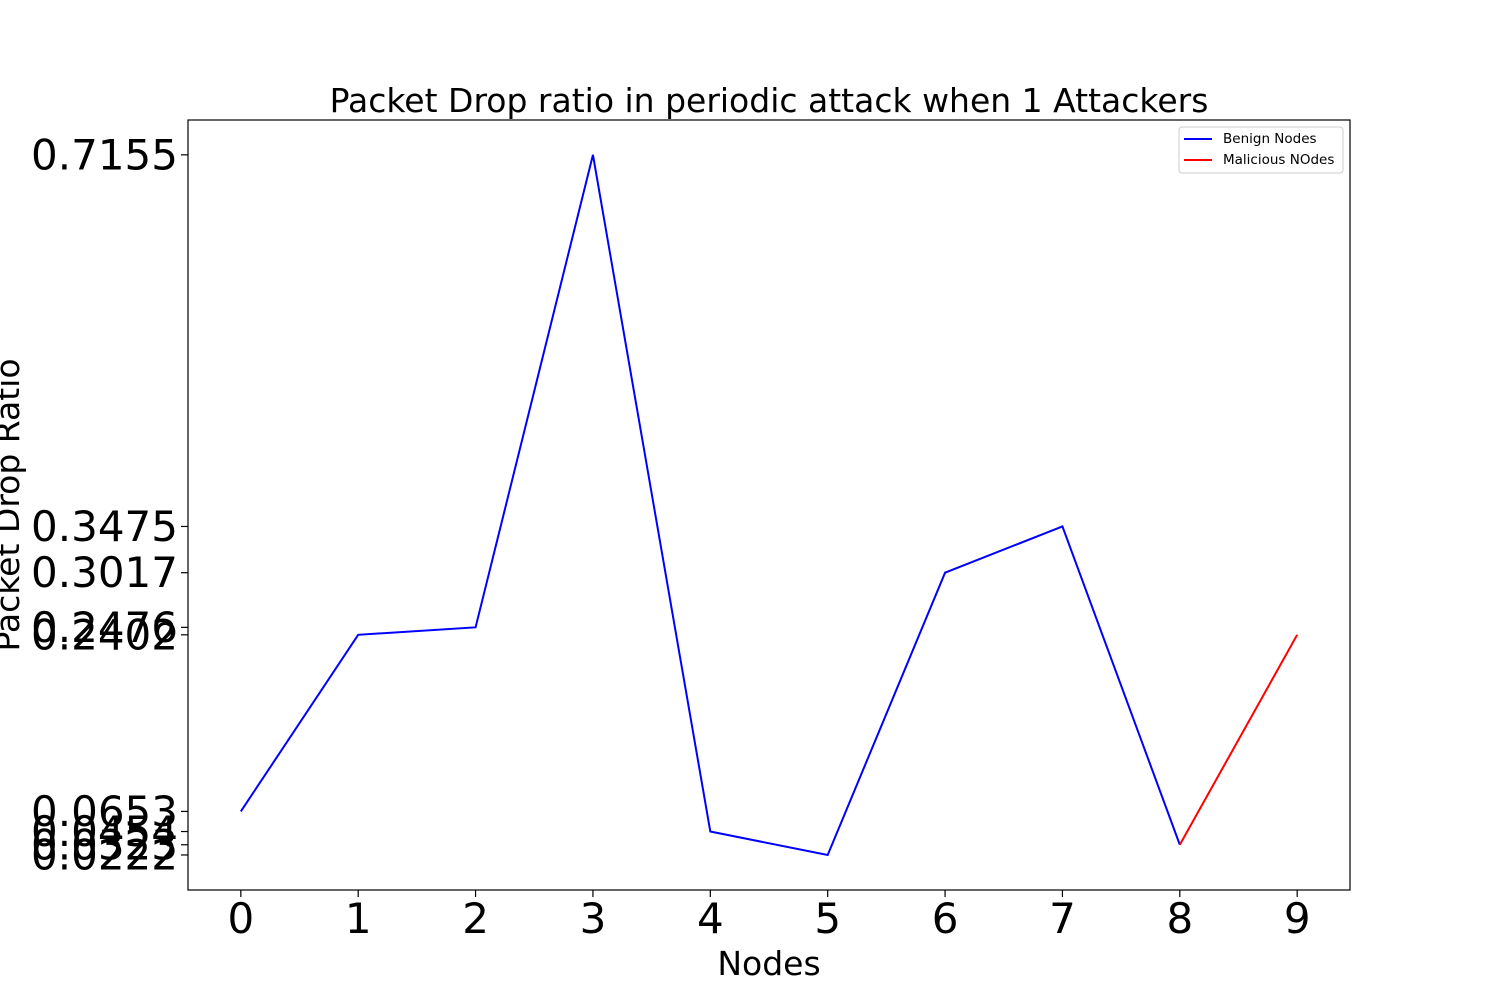 This screenshot has width=1500, height=1000. What do you see at coordinates (240, 918) in the screenshot?
I see `x-tick-label: 0` at bounding box center [240, 918].